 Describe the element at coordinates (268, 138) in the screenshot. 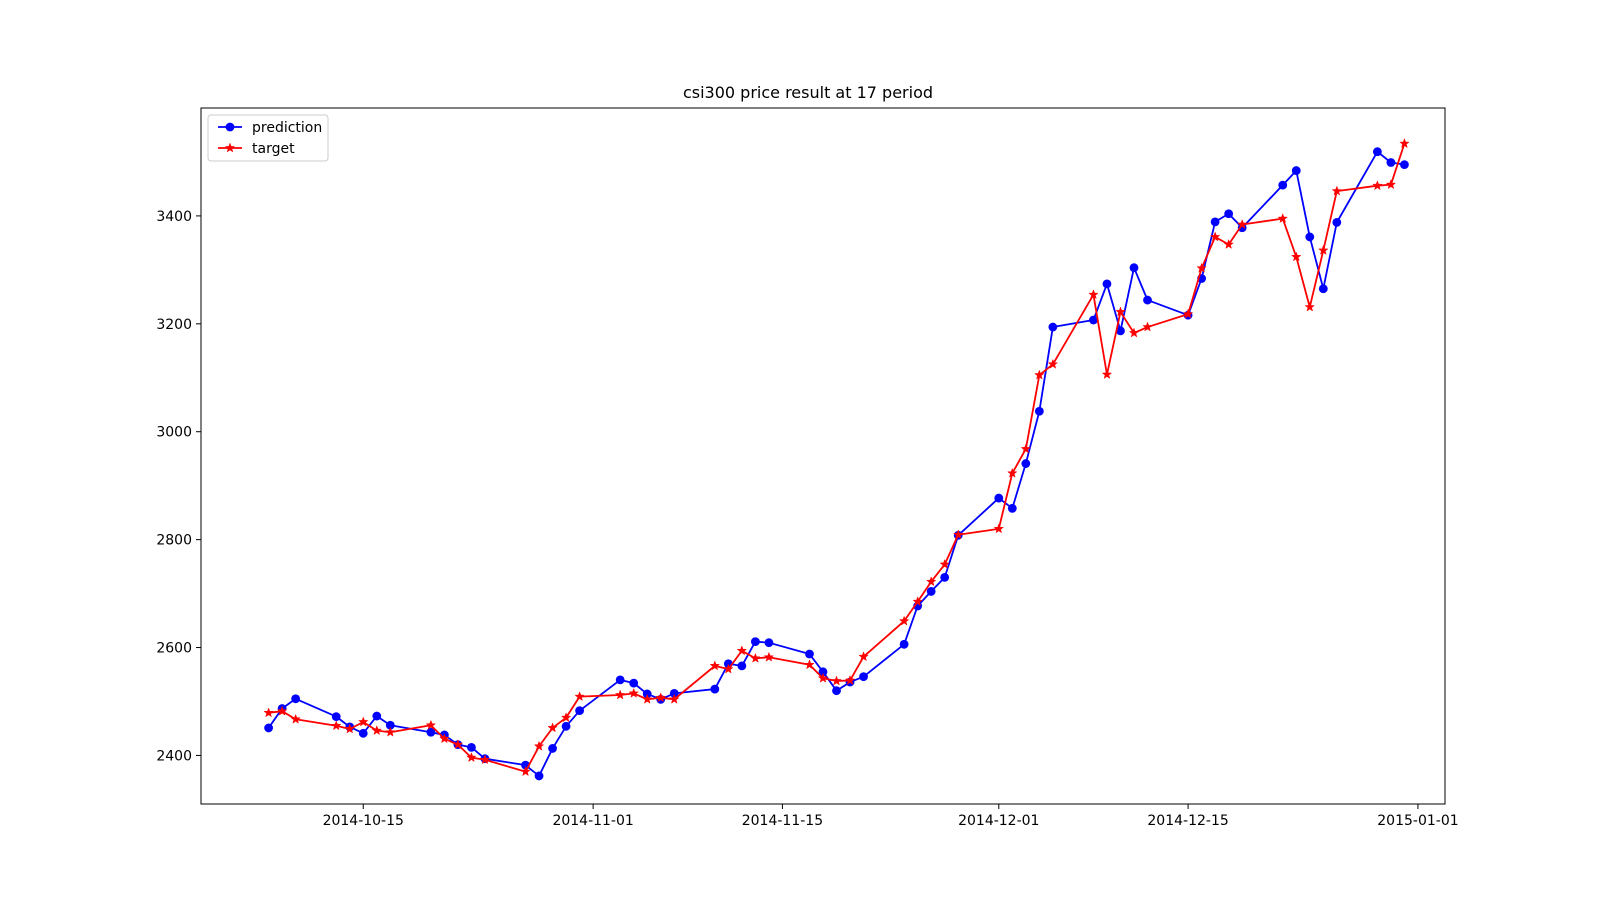

I see `legend: prediction target` at that location.